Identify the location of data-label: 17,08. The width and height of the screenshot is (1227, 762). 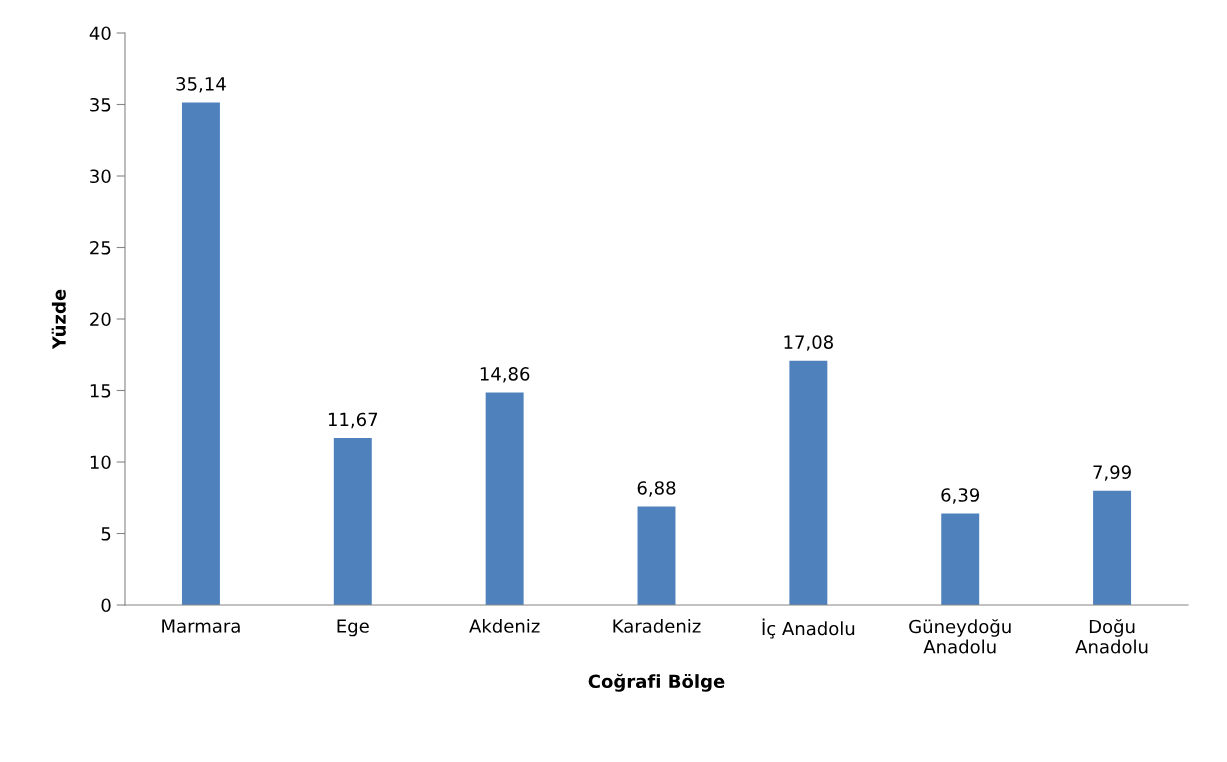
(808, 343).